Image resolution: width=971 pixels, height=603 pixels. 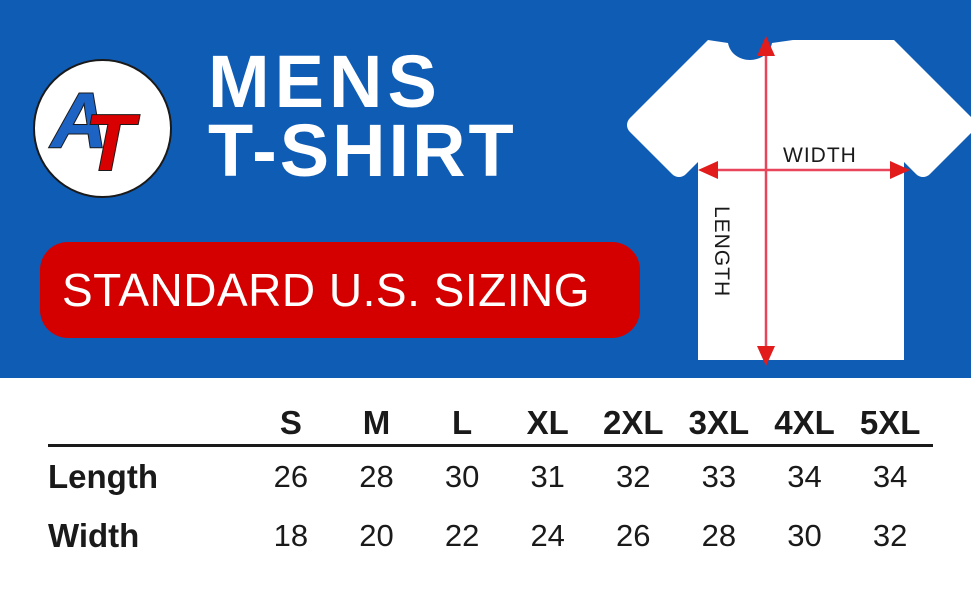 I want to click on width-value-2xl: 26, so click(x=633, y=535).